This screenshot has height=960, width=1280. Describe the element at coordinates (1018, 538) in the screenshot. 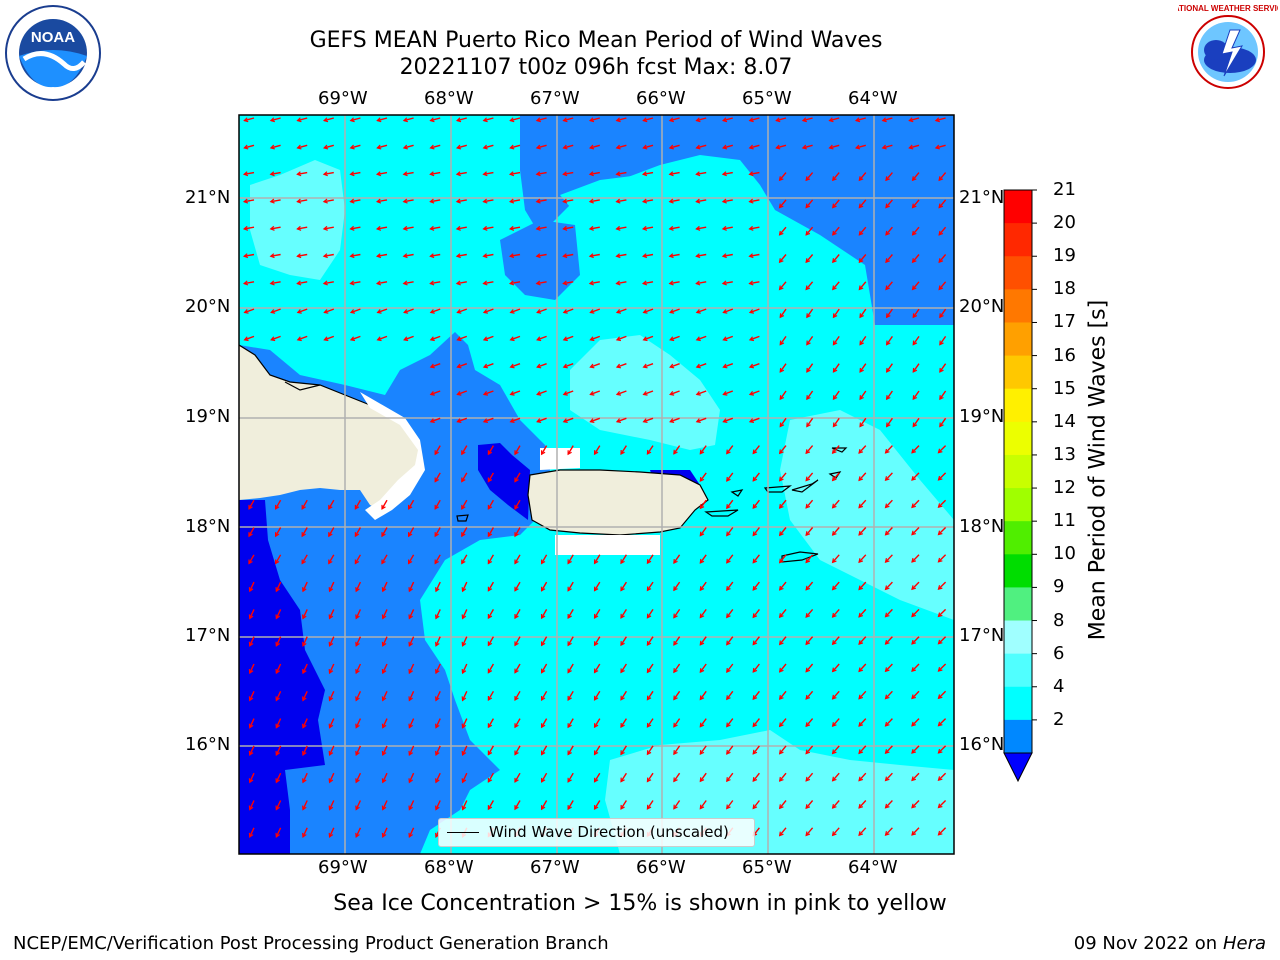

I see `colorbar-bin` at that location.